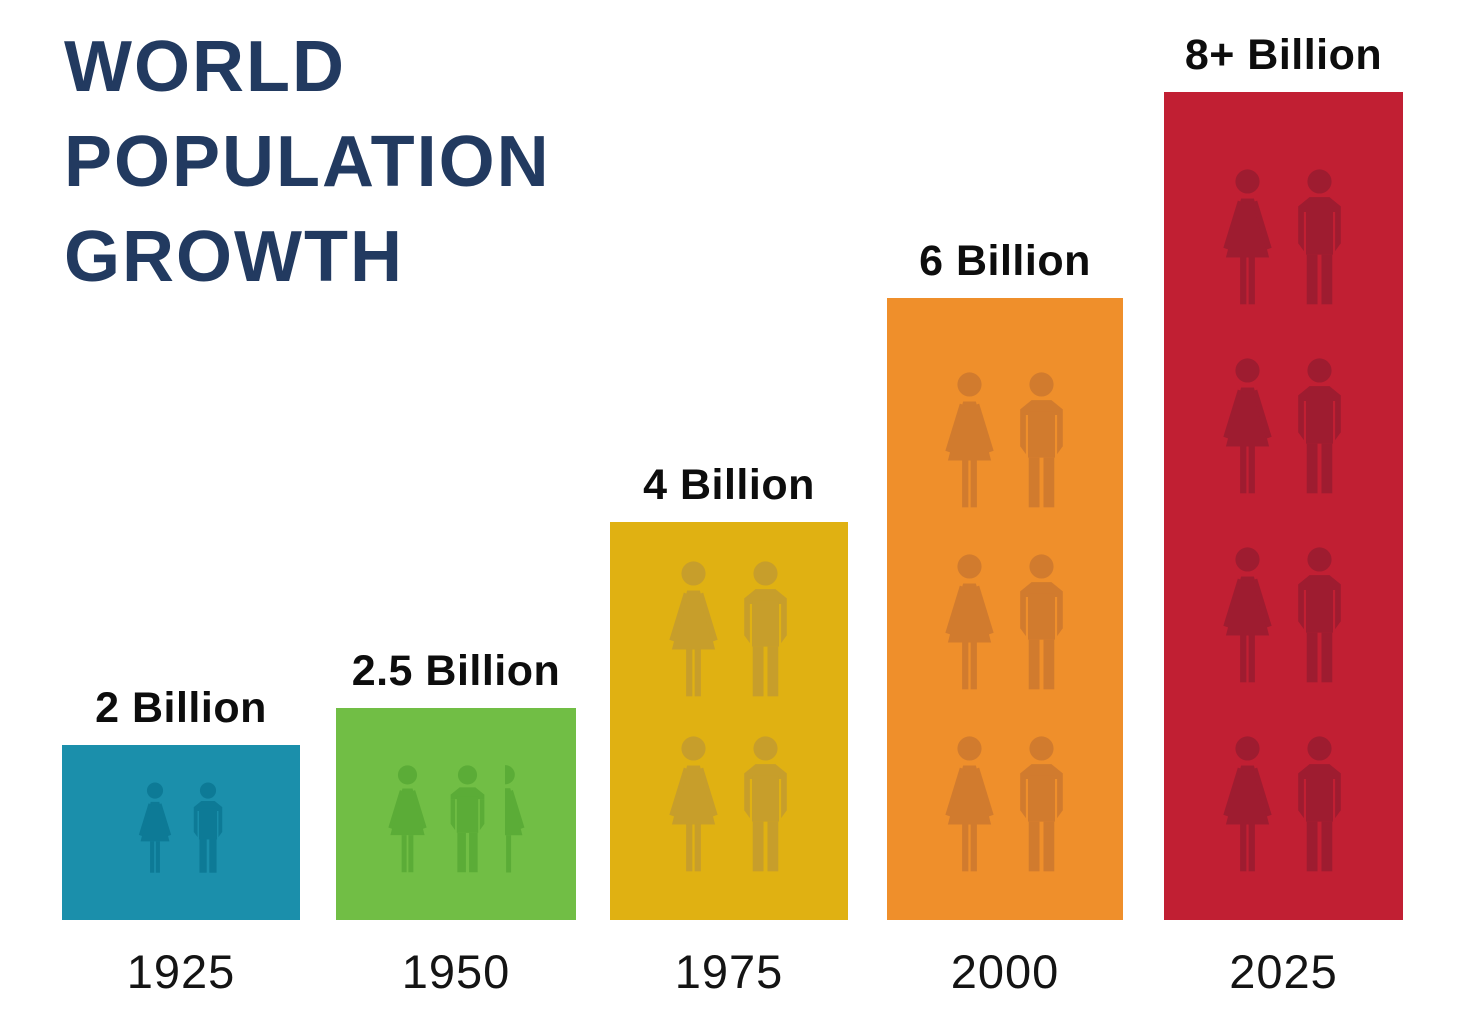  Describe the element at coordinates (729, 485) in the screenshot. I see `bar-value-label: 4 Billion` at that location.